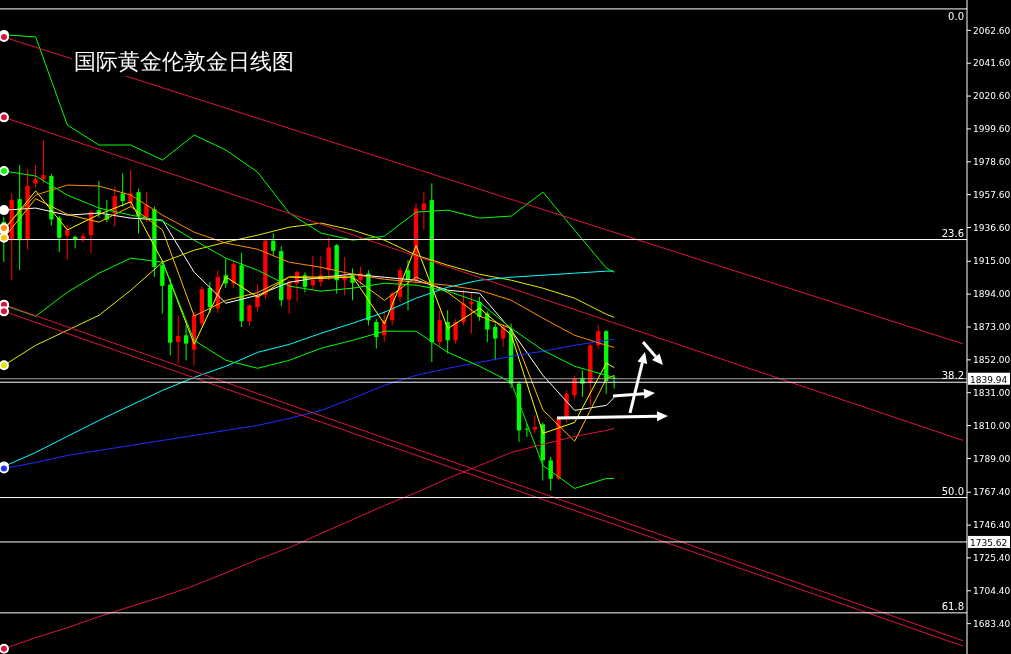 Image resolution: width=1011 pixels, height=654 pixels. I want to click on y-tick-label: 1789.00, so click(992, 458).